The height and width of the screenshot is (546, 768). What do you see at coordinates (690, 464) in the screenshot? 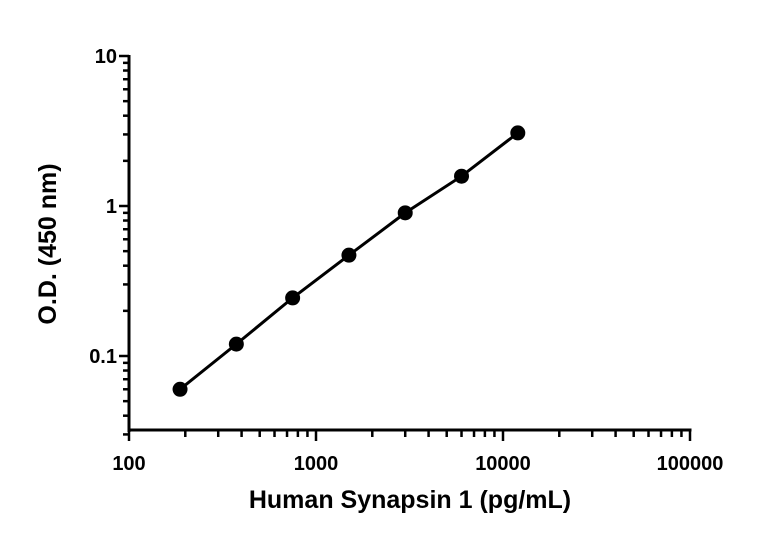
I see `x-tick-label: 100000` at bounding box center [690, 464].